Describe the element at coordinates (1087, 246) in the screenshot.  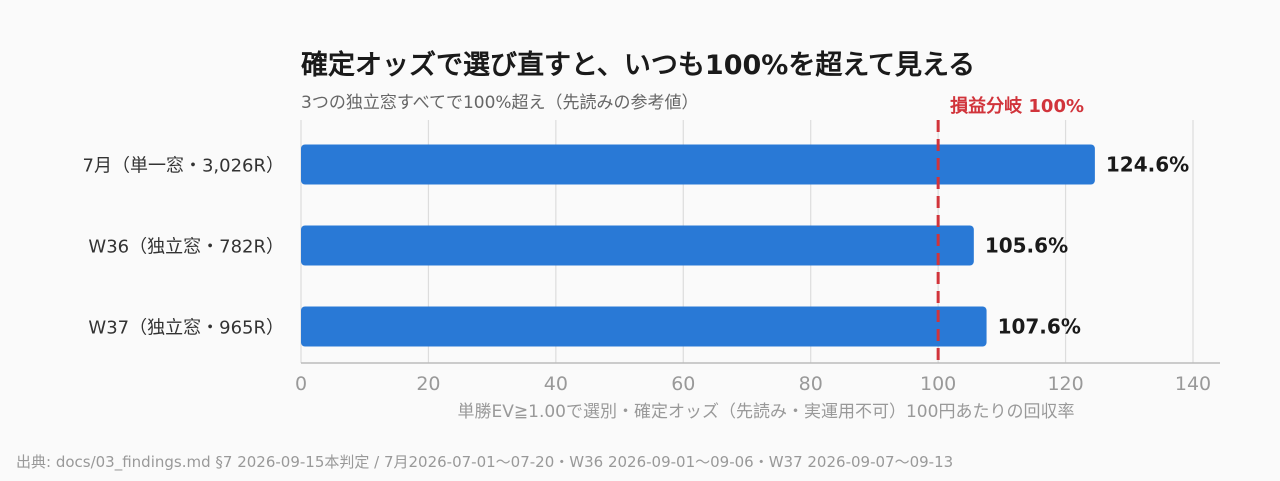
I see `value-labels: 124.6% 105.6% 107.6%` at that location.